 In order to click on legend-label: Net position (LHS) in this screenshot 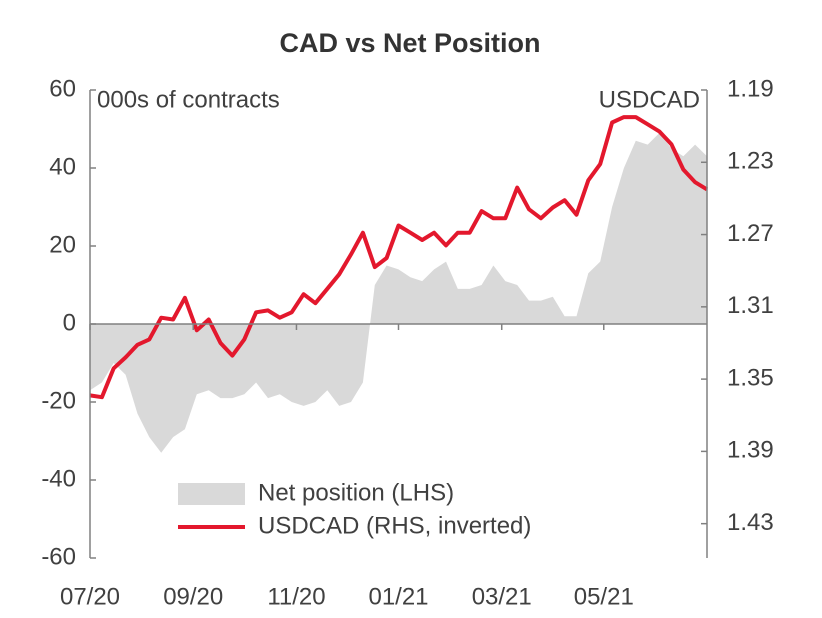, I will do `click(356, 492)`.